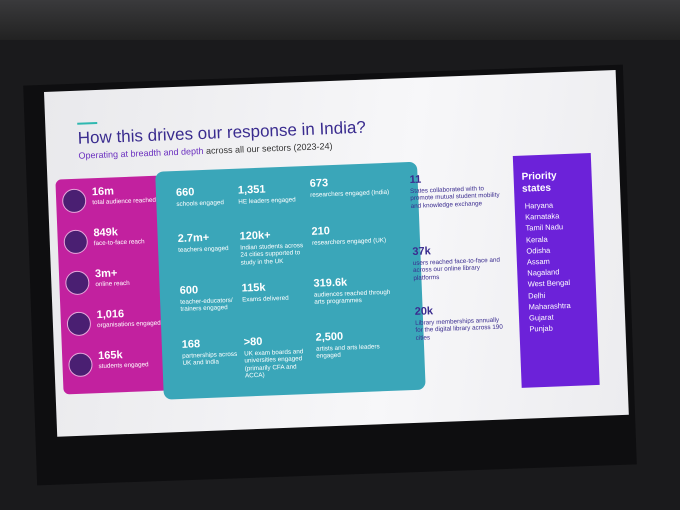  I want to click on subtitle-highlight: Operating at breadth and depth, so click(141, 153).